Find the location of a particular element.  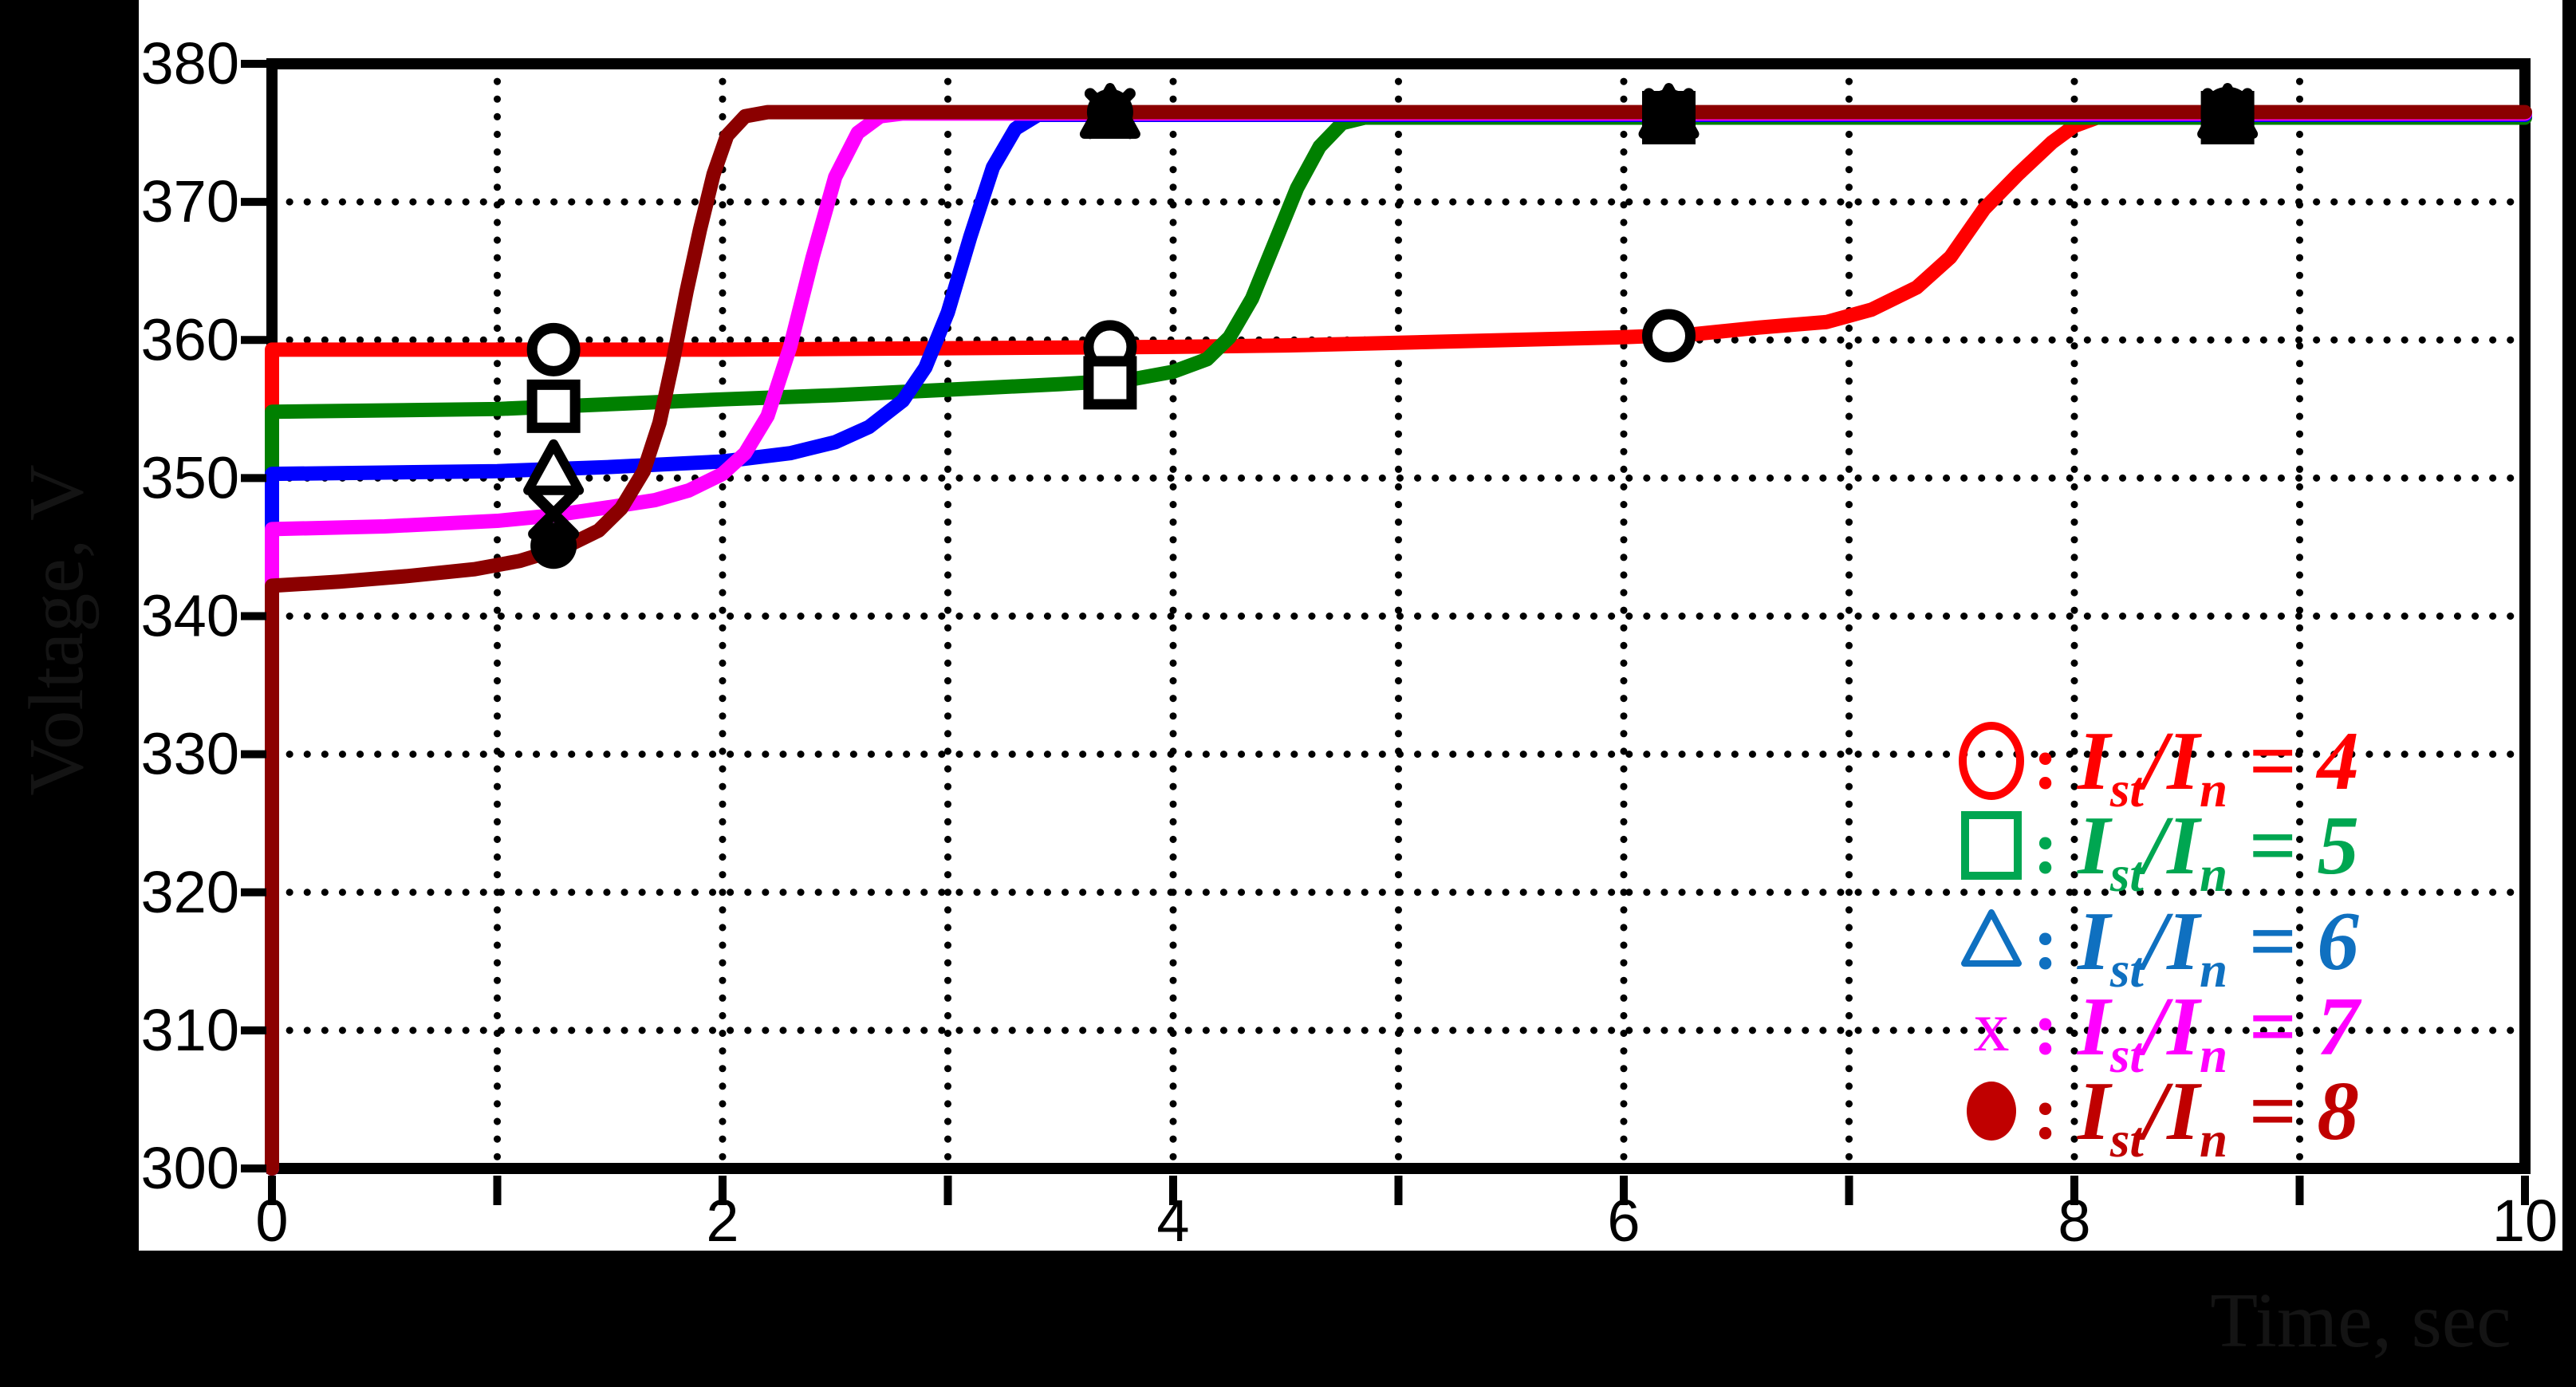

y-axis-title: Voltage, V is located at coordinates (57, 630).